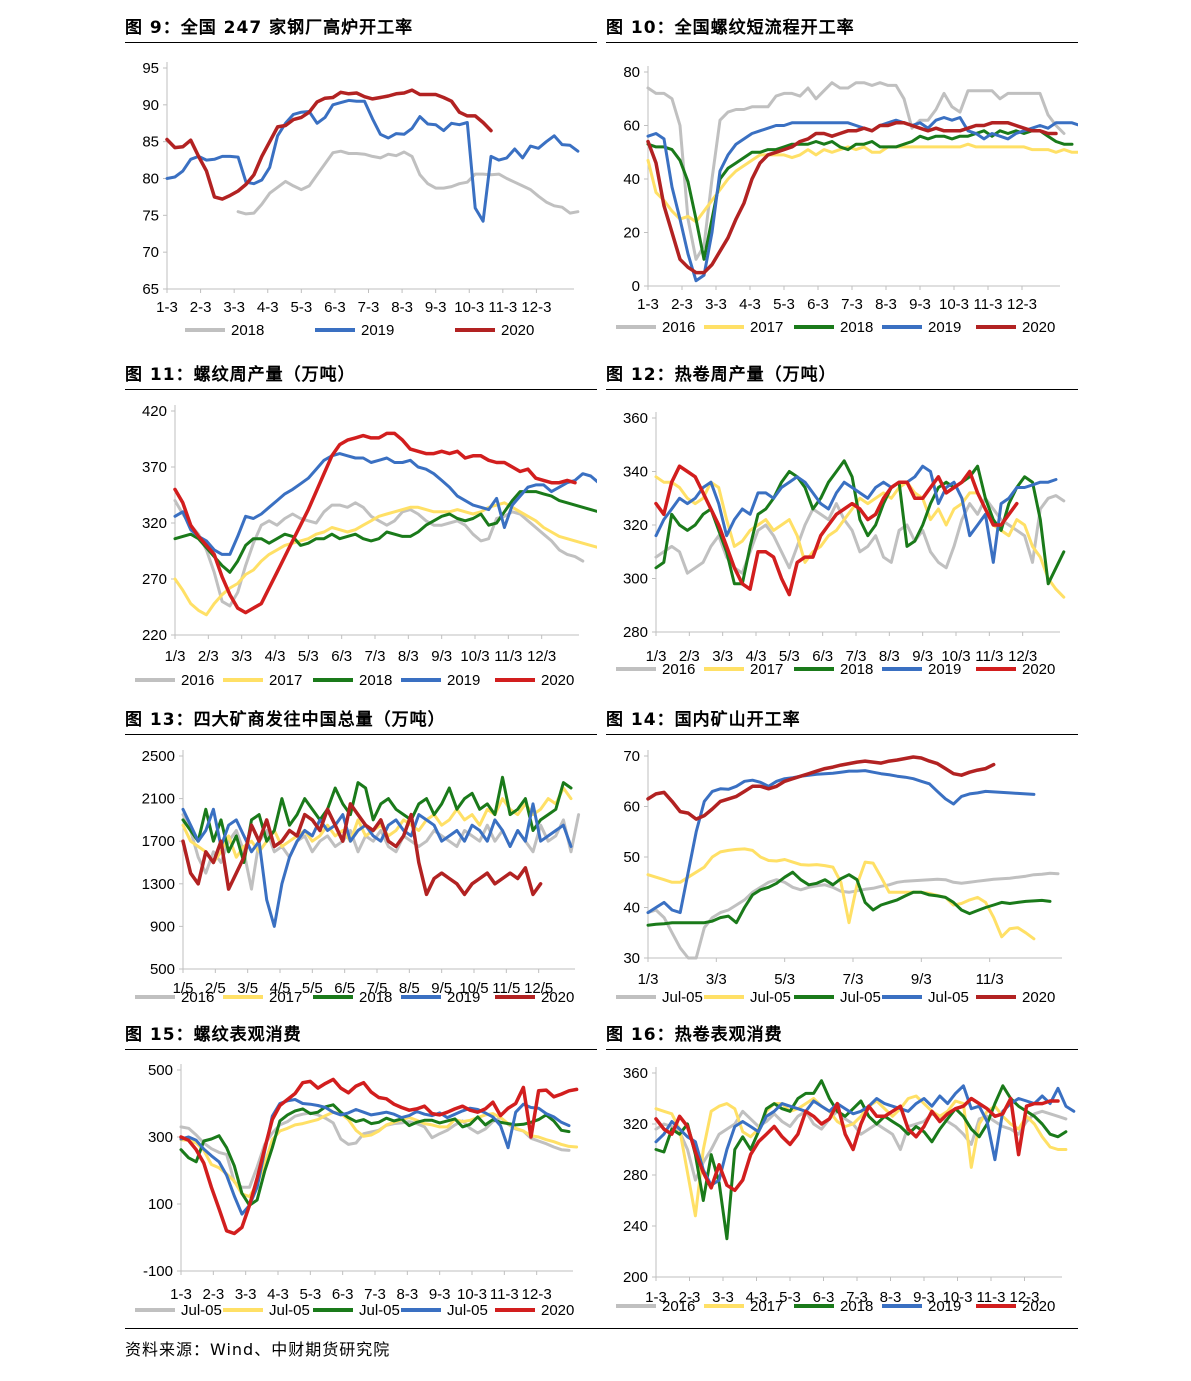 The image size is (1191, 1381). What do you see at coordinates (856, 669) in the screenshot?
I see `legend-label: 2018` at bounding box center [856, 669].